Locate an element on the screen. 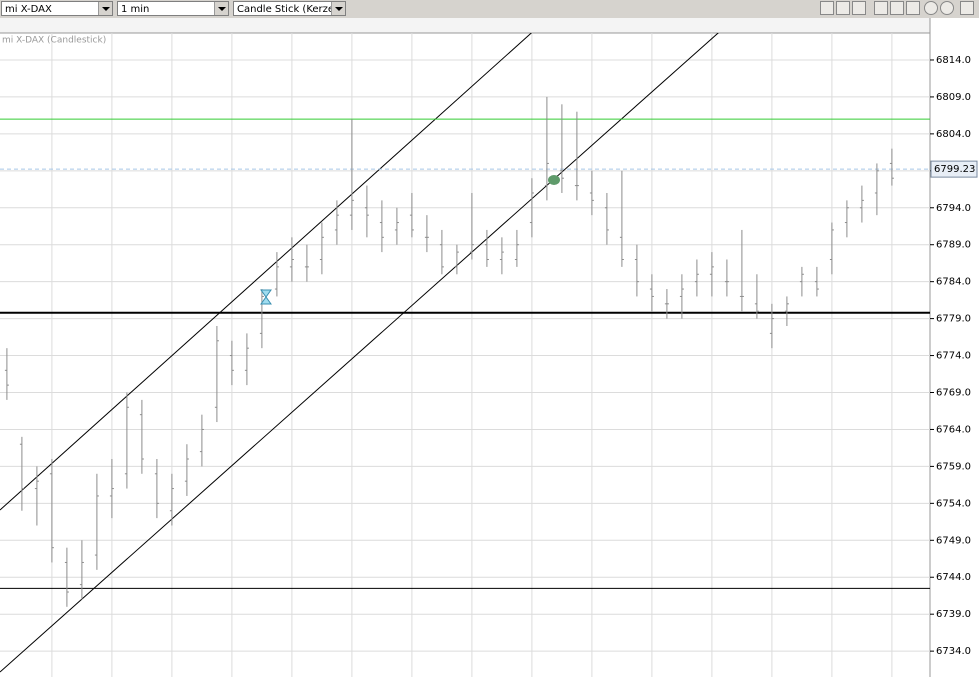 The image size is (979, 677). chart-type: Candle Stick (Kerze is located at coordinates (286, 9).